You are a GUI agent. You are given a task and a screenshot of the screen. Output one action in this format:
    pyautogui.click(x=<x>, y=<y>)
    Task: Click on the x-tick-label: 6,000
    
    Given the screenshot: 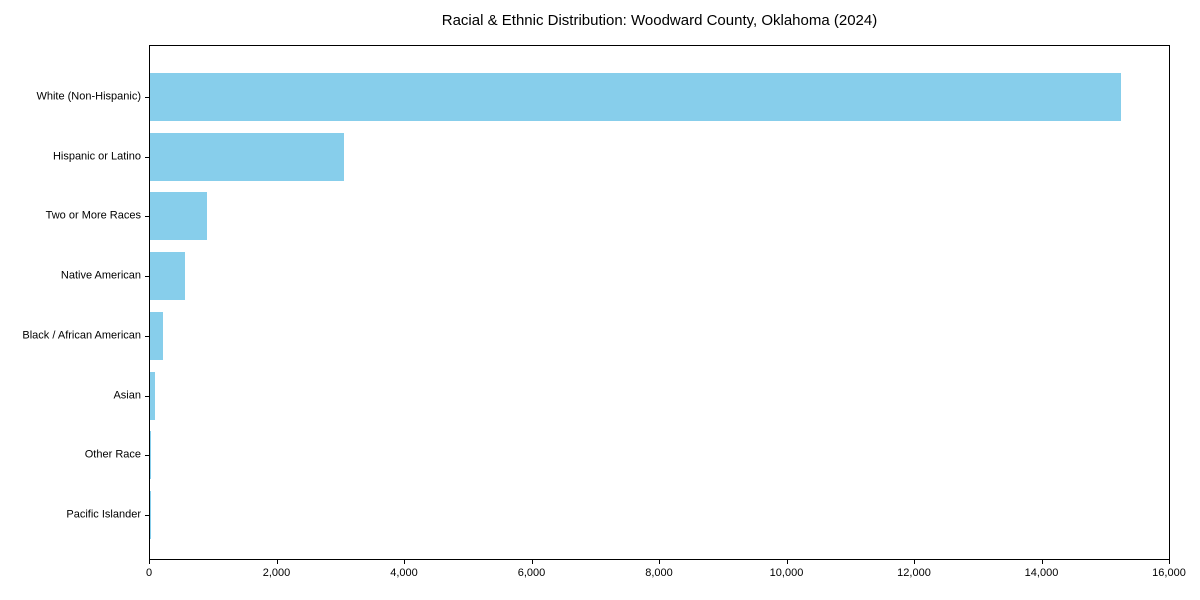 What is the action you would take?
    pyautogui.click(x=531, y=573)
    